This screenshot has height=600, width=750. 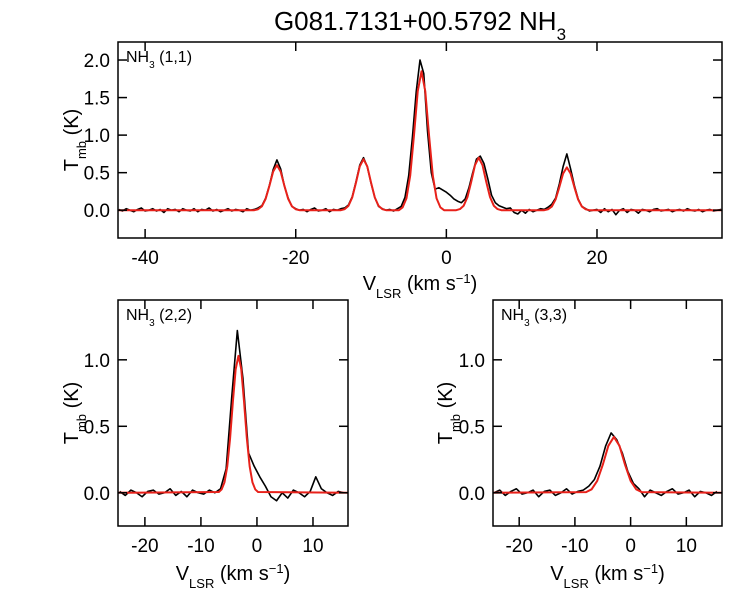 I want to click on observed-spectrum, so click(x=605, y=465).